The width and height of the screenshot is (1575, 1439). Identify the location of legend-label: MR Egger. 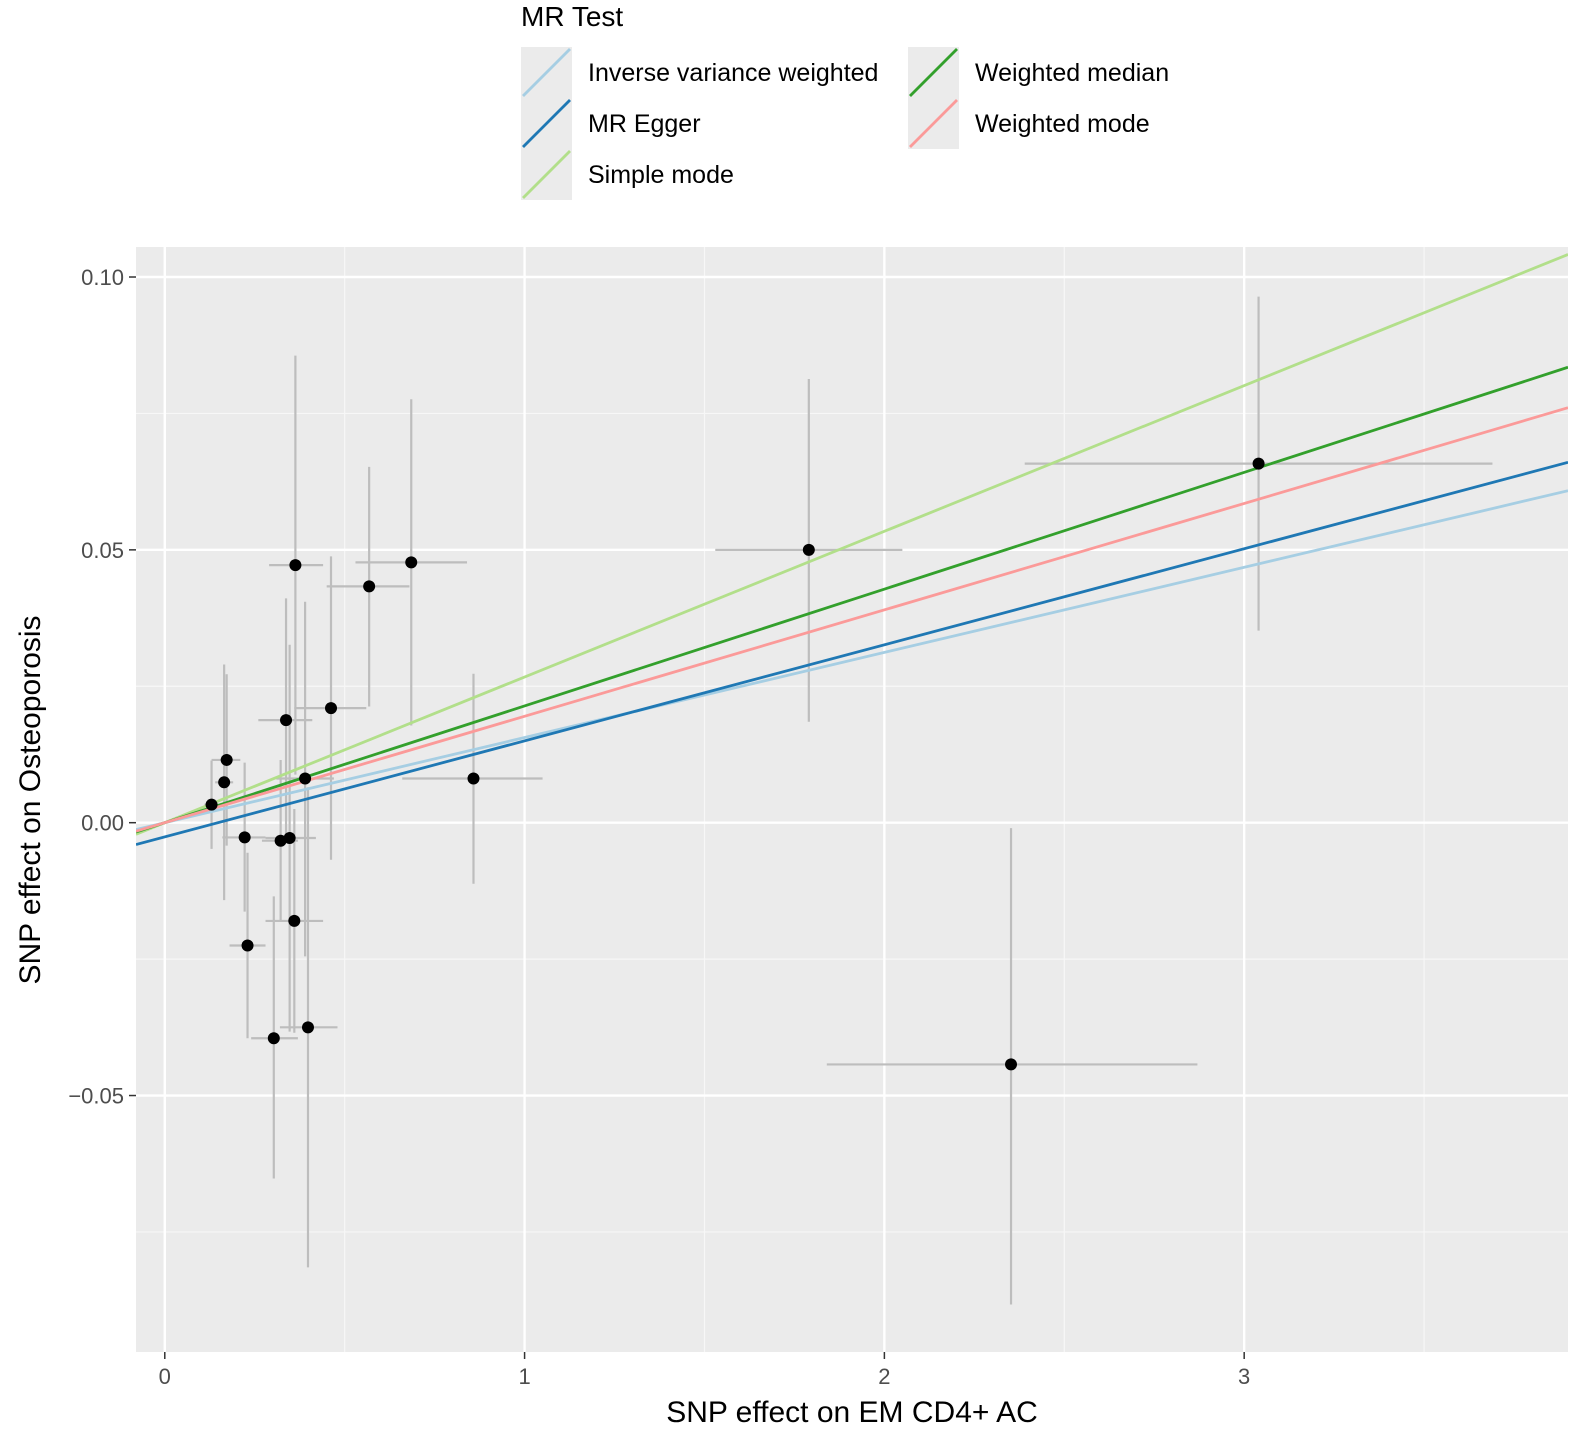
(644, 124).